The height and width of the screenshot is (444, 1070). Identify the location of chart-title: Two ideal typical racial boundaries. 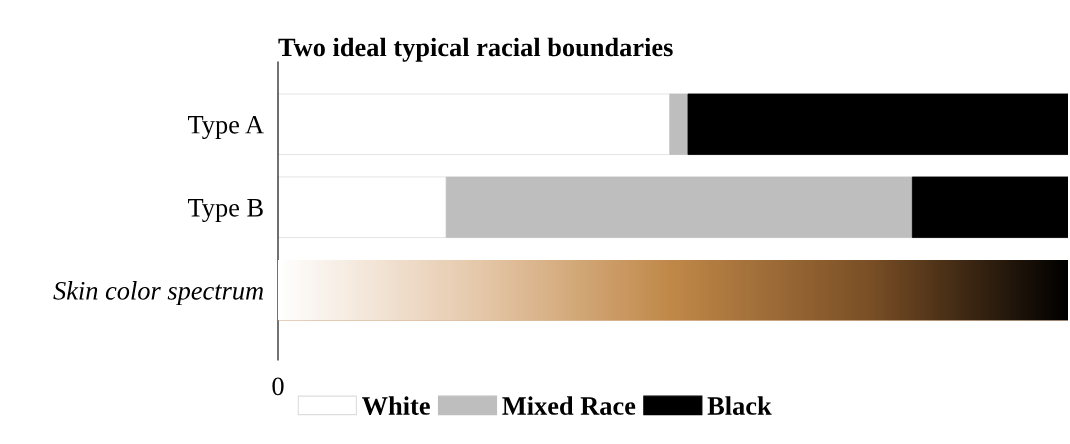
(475, 49).